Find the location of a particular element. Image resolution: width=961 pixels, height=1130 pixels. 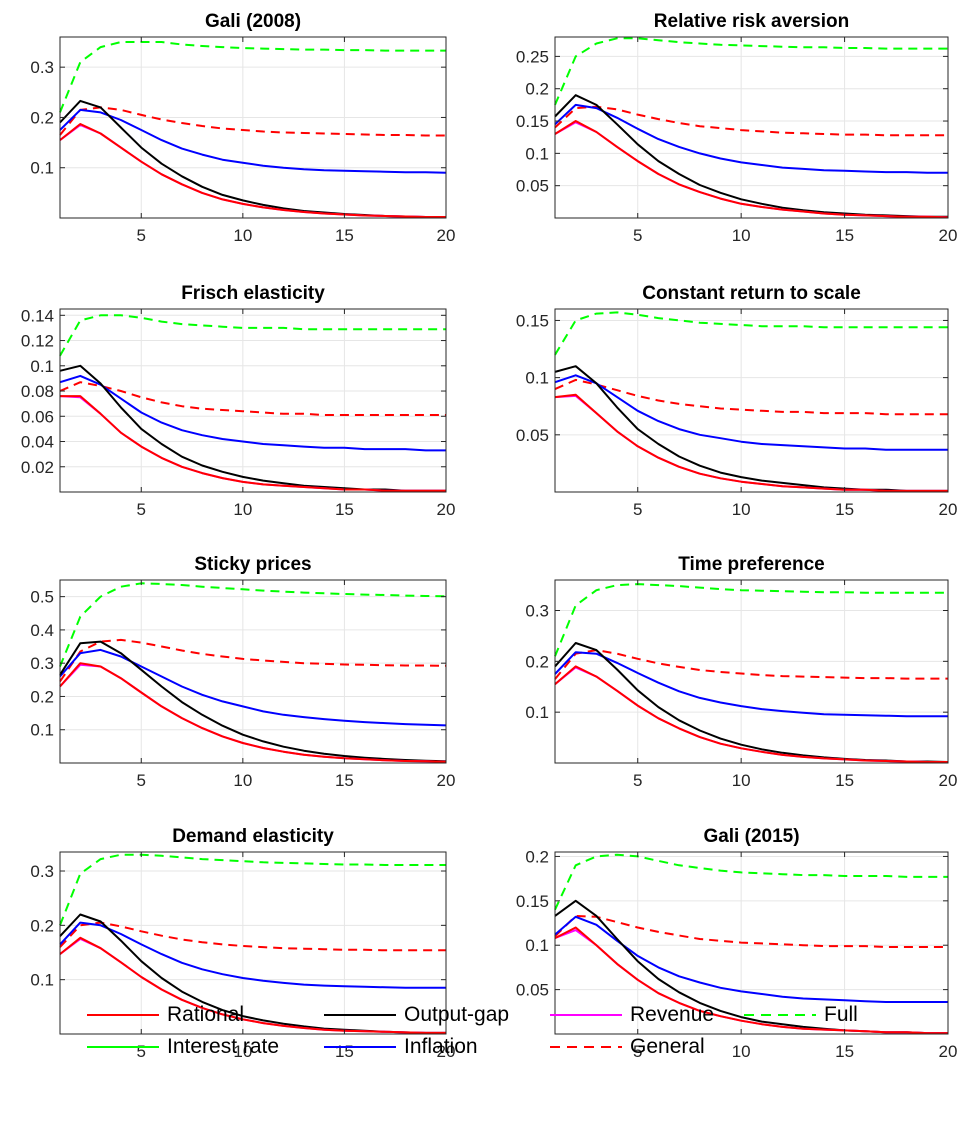

panel-time-preference: 5 10 15 20 0.1 0.2 0.3 Time preference is located at coordinates (741, 672).